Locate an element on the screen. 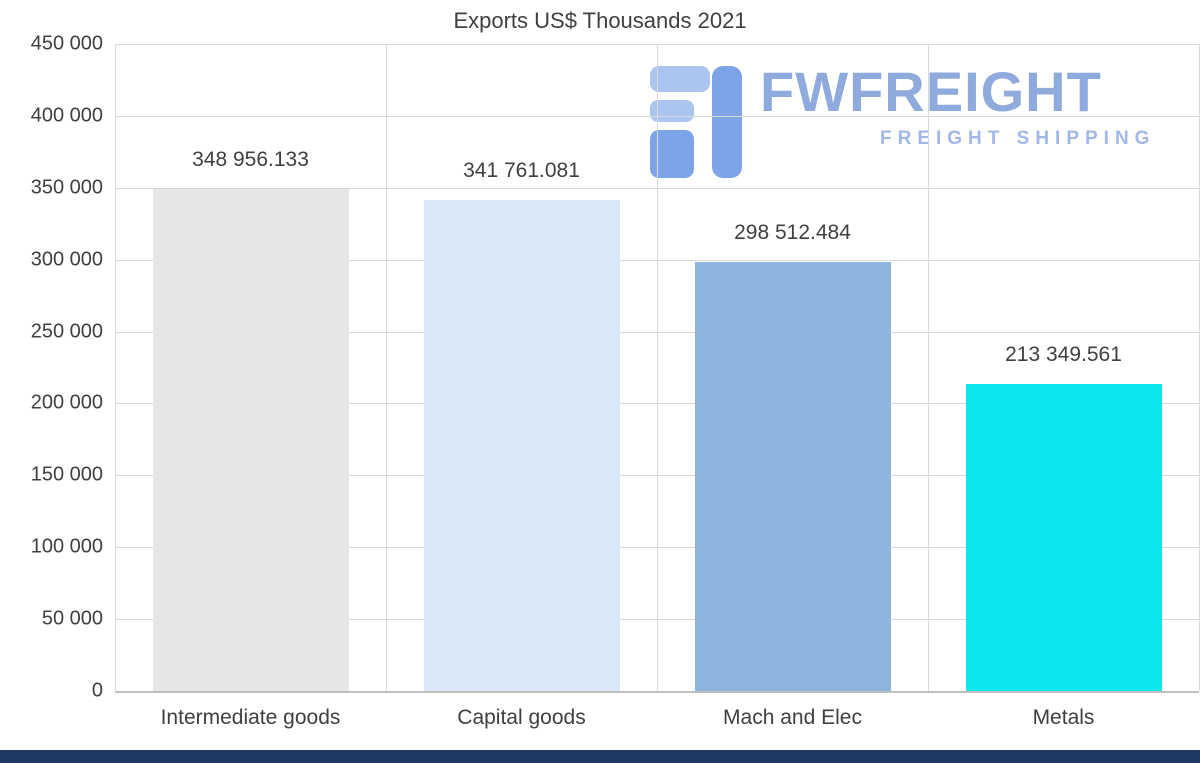  y-axis-line is located at coordinates (115, 367).